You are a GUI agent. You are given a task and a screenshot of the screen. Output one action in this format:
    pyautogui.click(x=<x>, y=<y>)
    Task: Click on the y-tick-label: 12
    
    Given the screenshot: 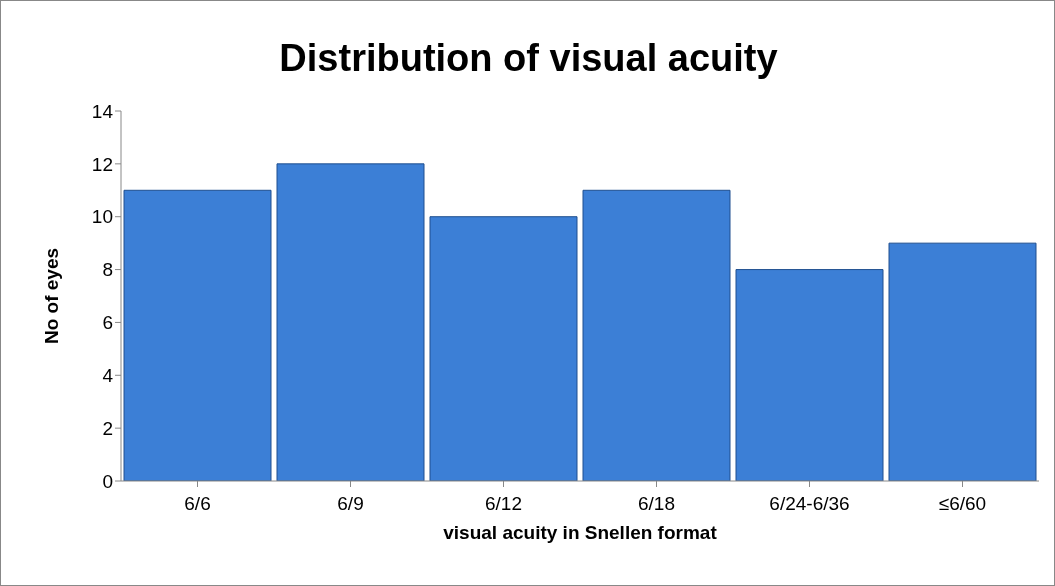 What is the action you would take?
    pyautogui.click(x=102, y=164)
    